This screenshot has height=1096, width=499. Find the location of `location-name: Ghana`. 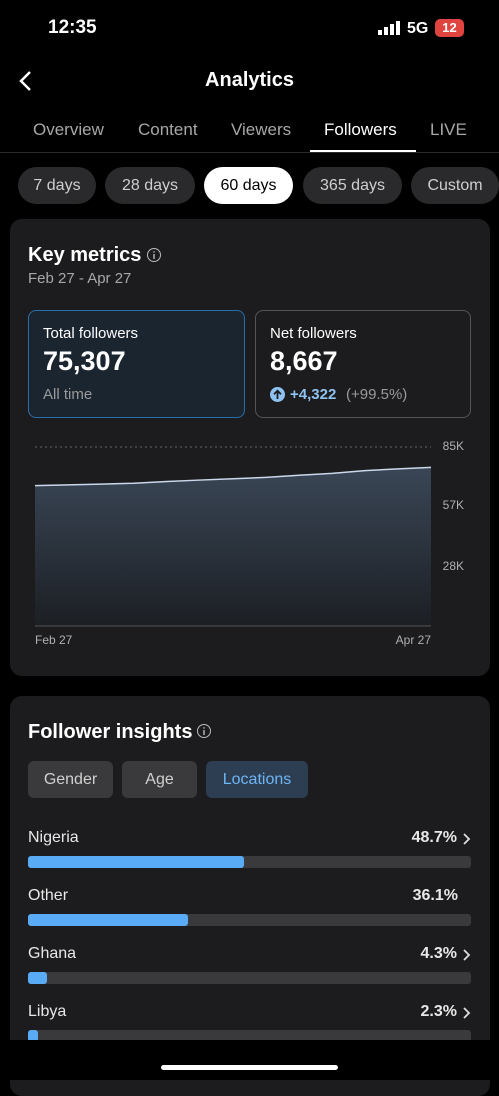

location-name: Ghana is located at coordinates (52, 953).